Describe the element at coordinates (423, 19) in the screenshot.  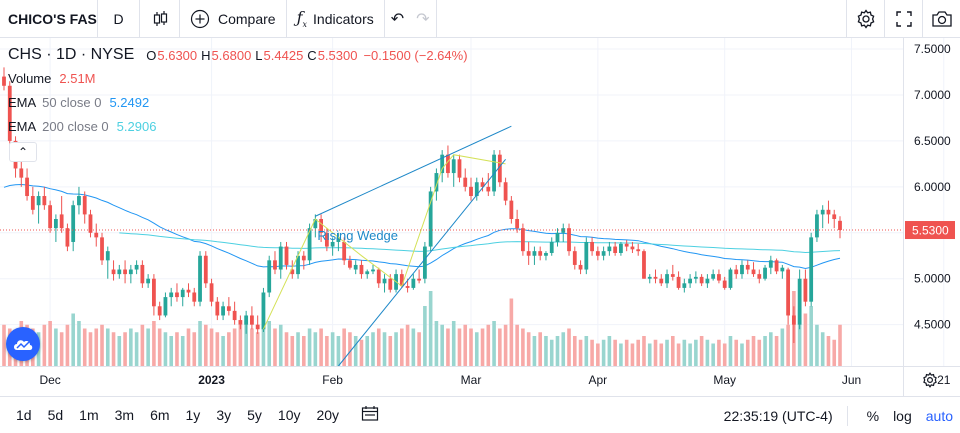
I see `redo-button: ↷` at that location.